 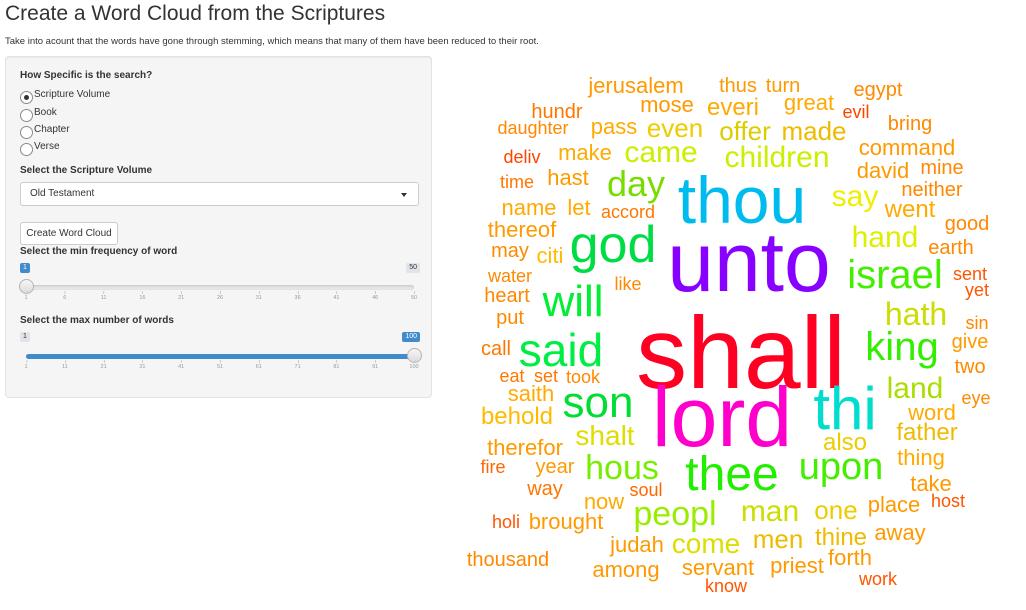 What do you see at coordinates (726, 586) in the screenshot?
I see `cloud-word: know` at bounding box center [726, 586].